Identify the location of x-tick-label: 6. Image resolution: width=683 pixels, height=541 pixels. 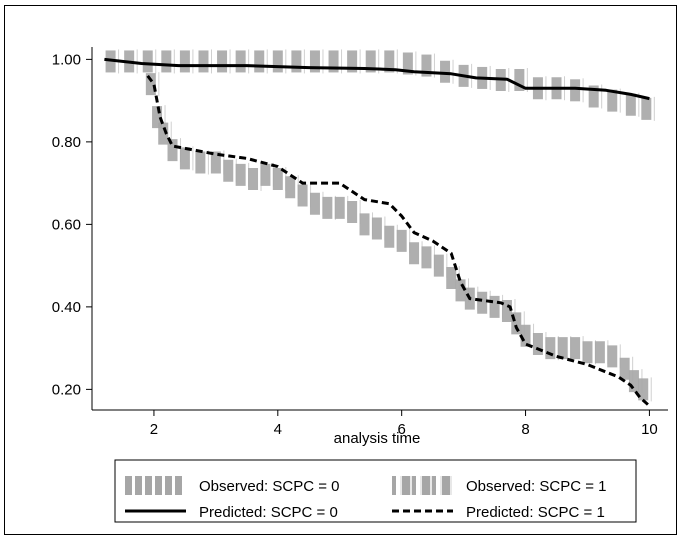
(402, 429).